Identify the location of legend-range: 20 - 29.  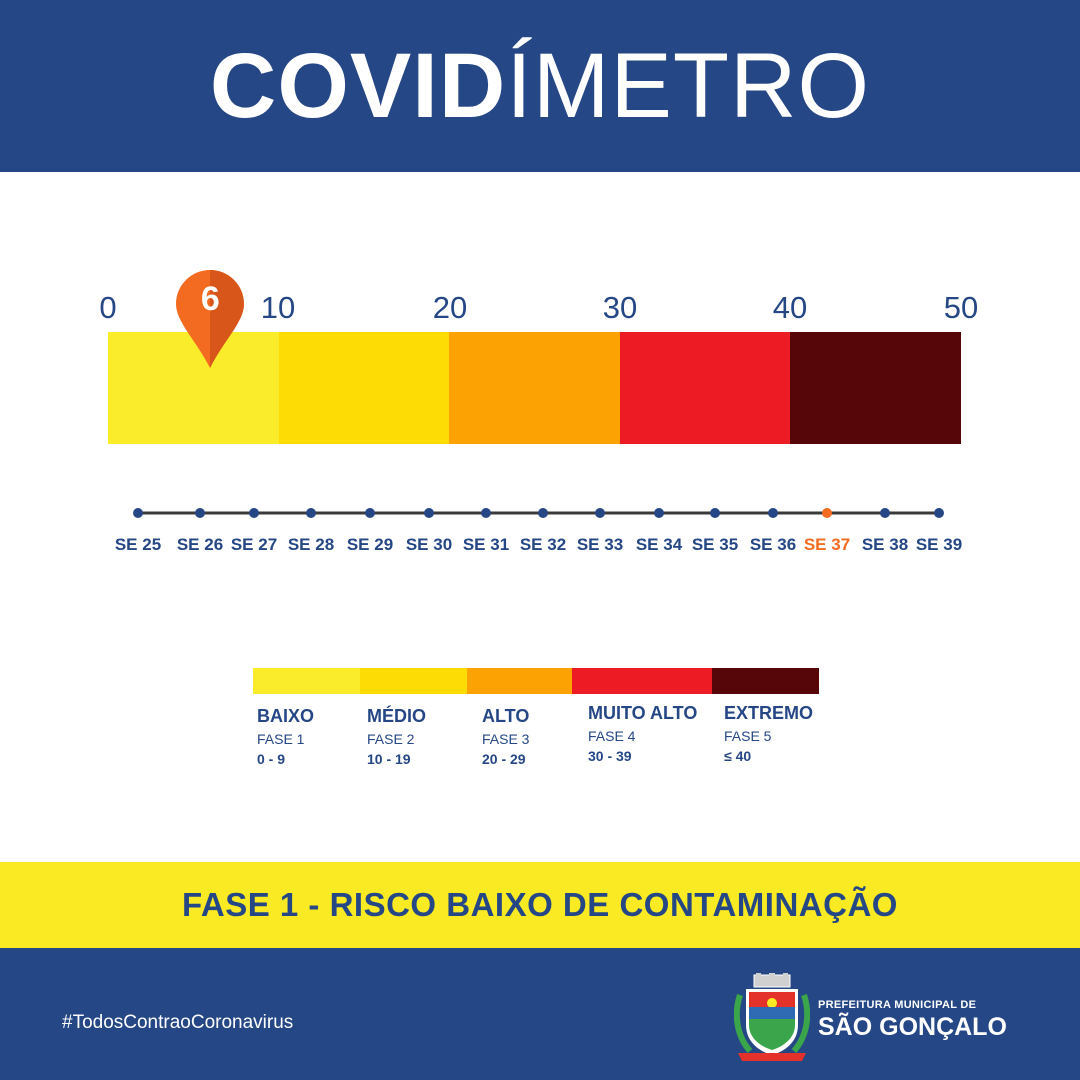
(504, 759).